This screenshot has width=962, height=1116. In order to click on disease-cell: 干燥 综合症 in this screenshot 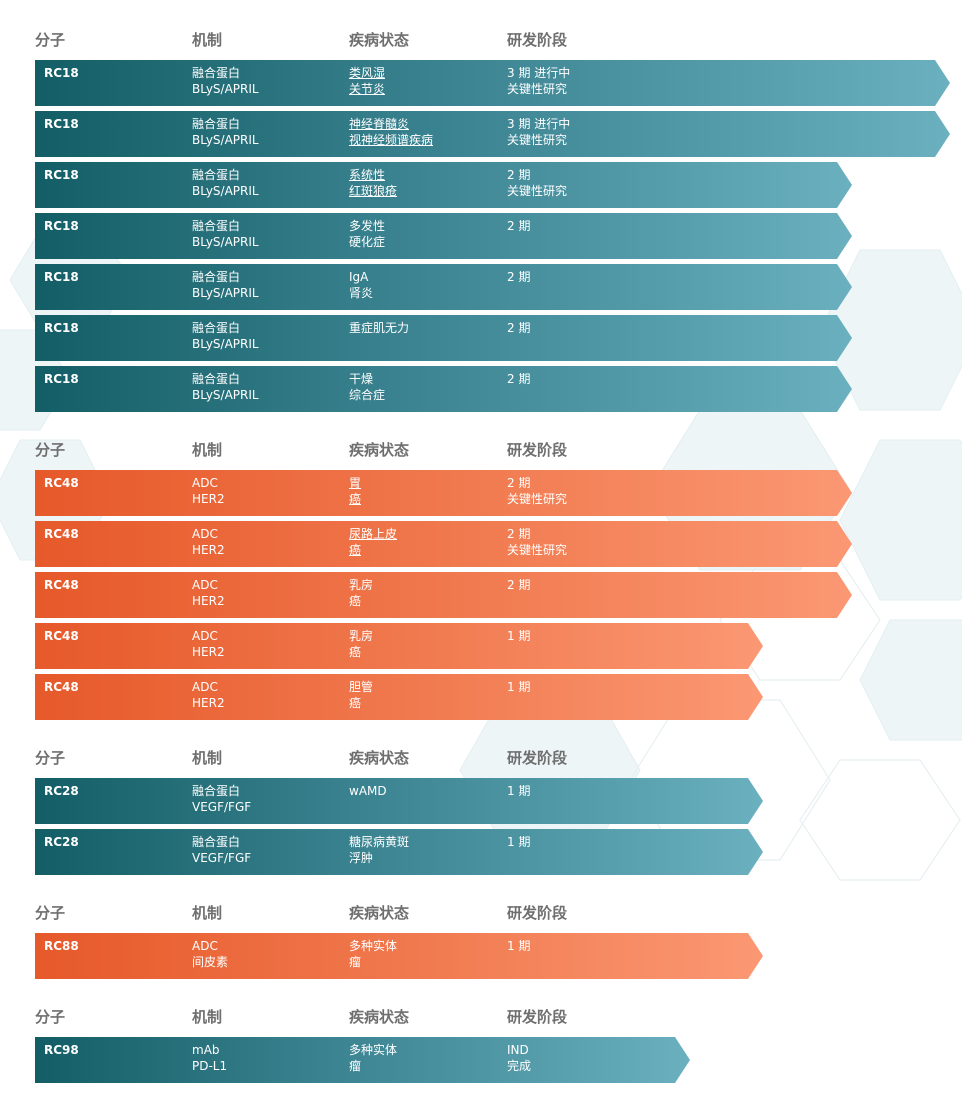, I will do `click(367, 387)`.